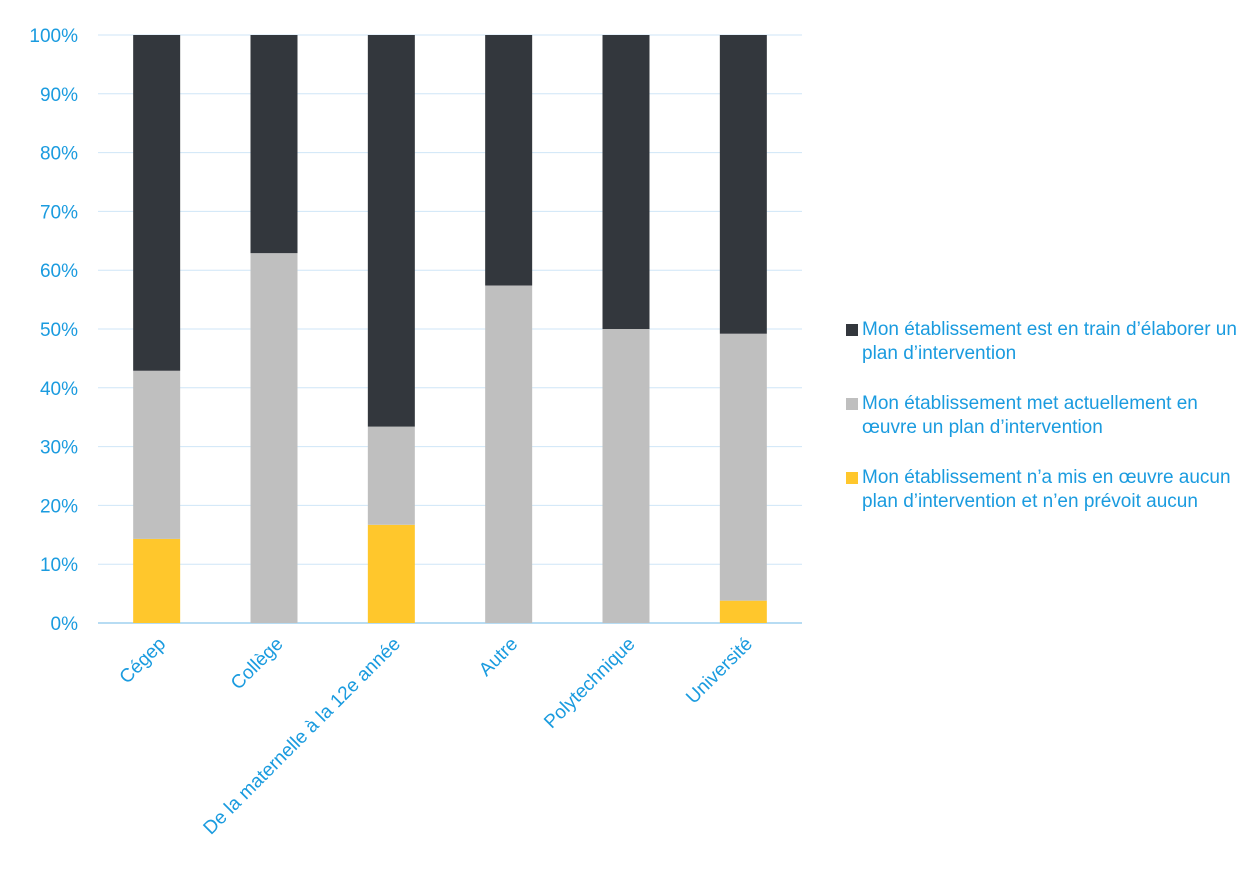 This screenshot has height=893, width=1257. What do you see at coordinates (59, 389) in the screenshot?
I see `y-tick-label: 40%` at bounding box center [59, 389].